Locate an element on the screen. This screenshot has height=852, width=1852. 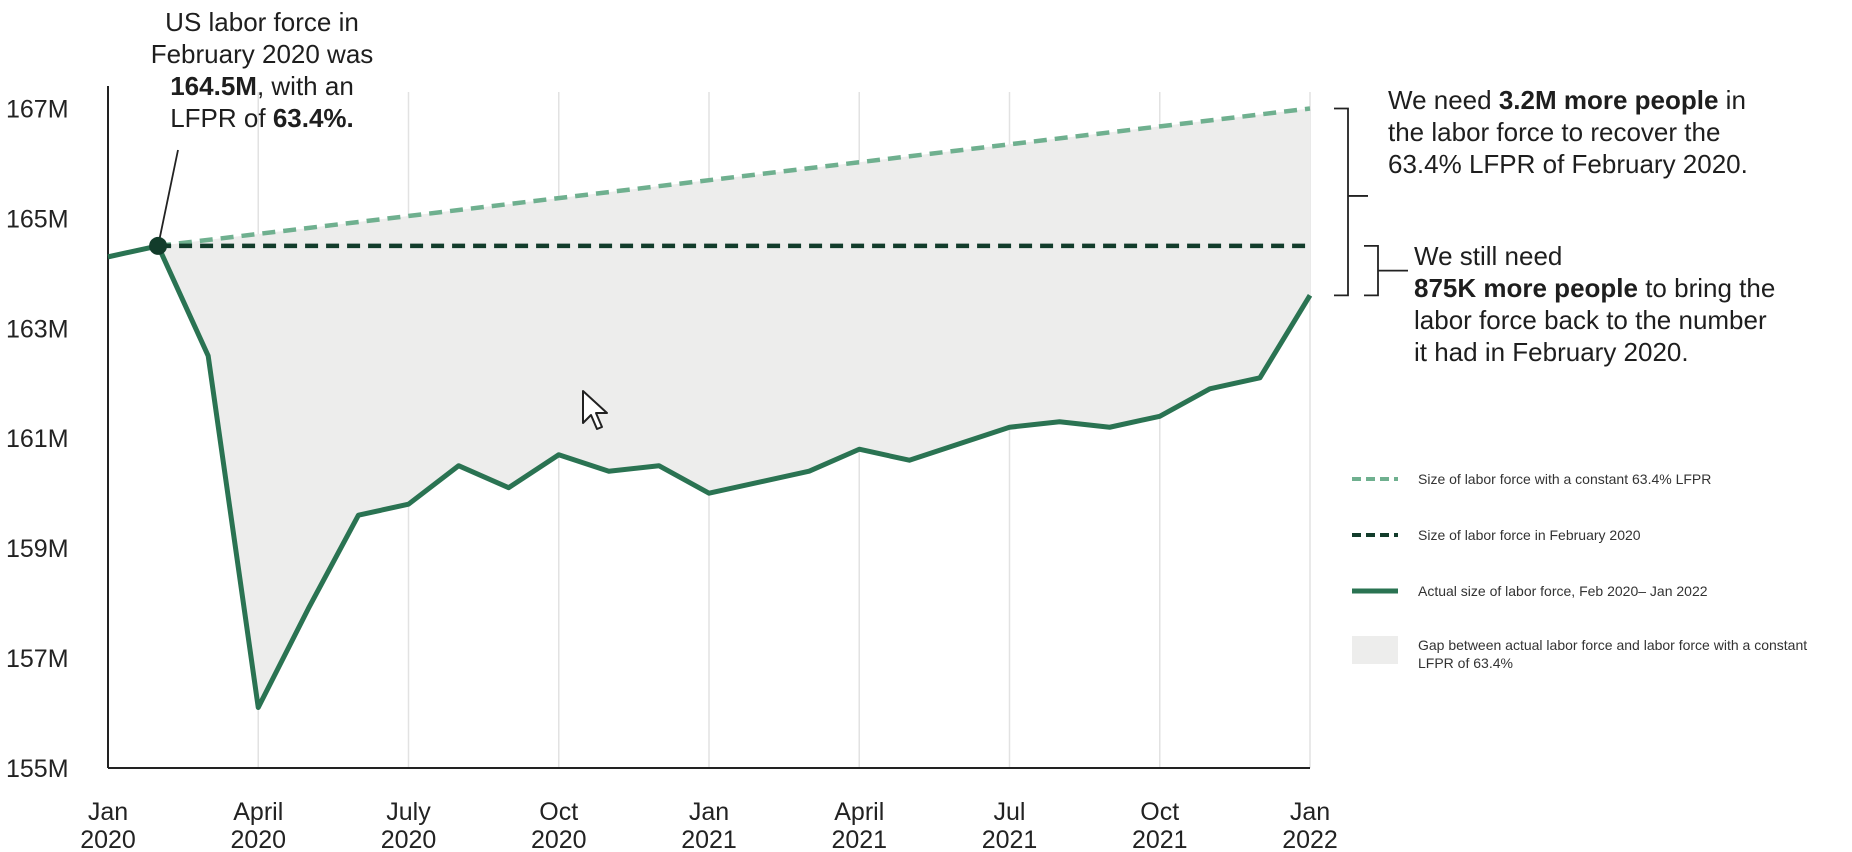
annotation-line: LFPR of 63.4%. is located at coordinates (262, 118).